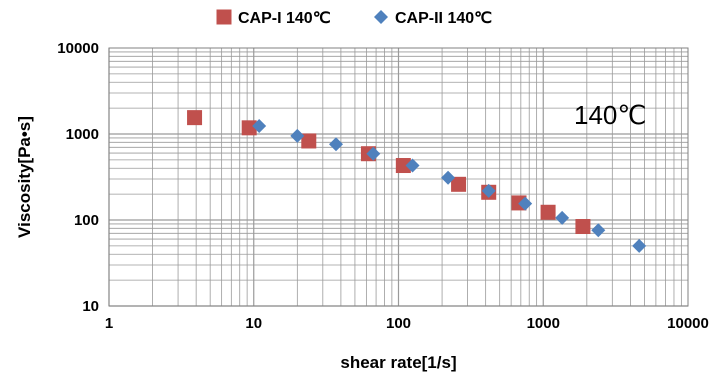 Image resolution: width=719 pixels, height=378 pixels. Describe the element at coordinates (284, 18) in the screenshot. I see `legend-label: CAP-I 140℃` at that location.